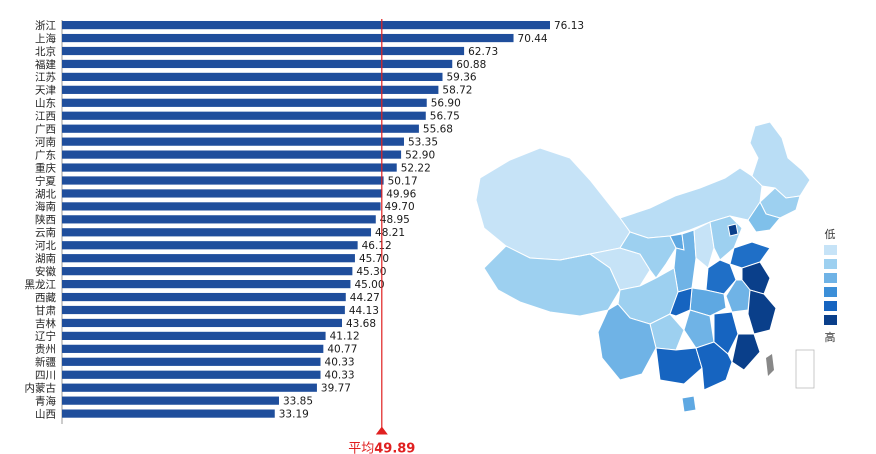 The height and width of the screenshot is (454, 876). I want to click on category-label: 陕西, so click(45, 219).